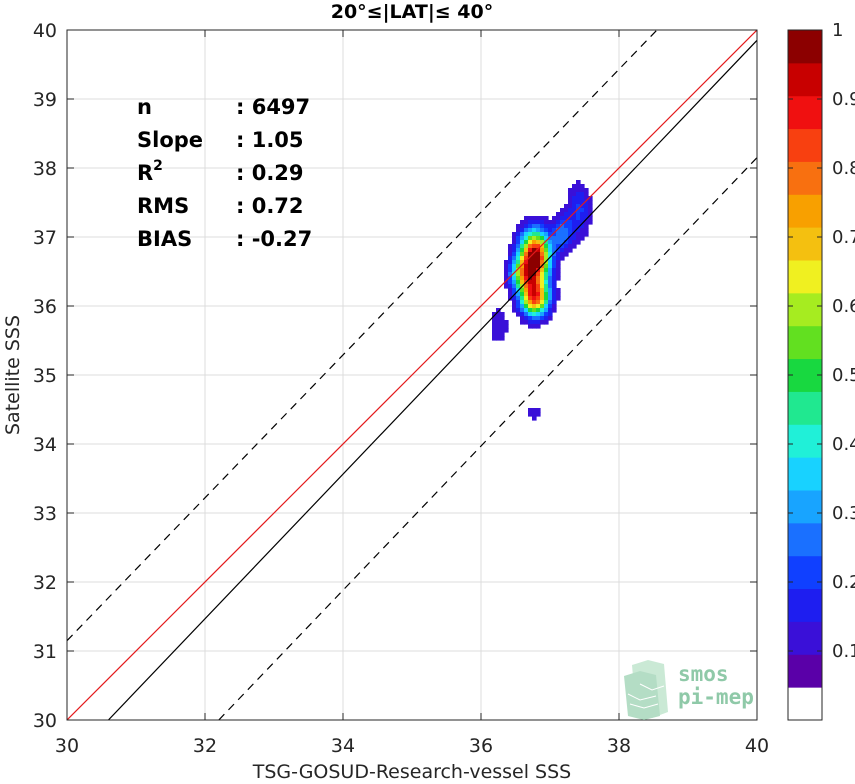  What do you see at coordinates (412, 12) in the screenshot?
I see `chart-title: 20°≤|LAT|≤ 40°` at bounding box center [412, 12].